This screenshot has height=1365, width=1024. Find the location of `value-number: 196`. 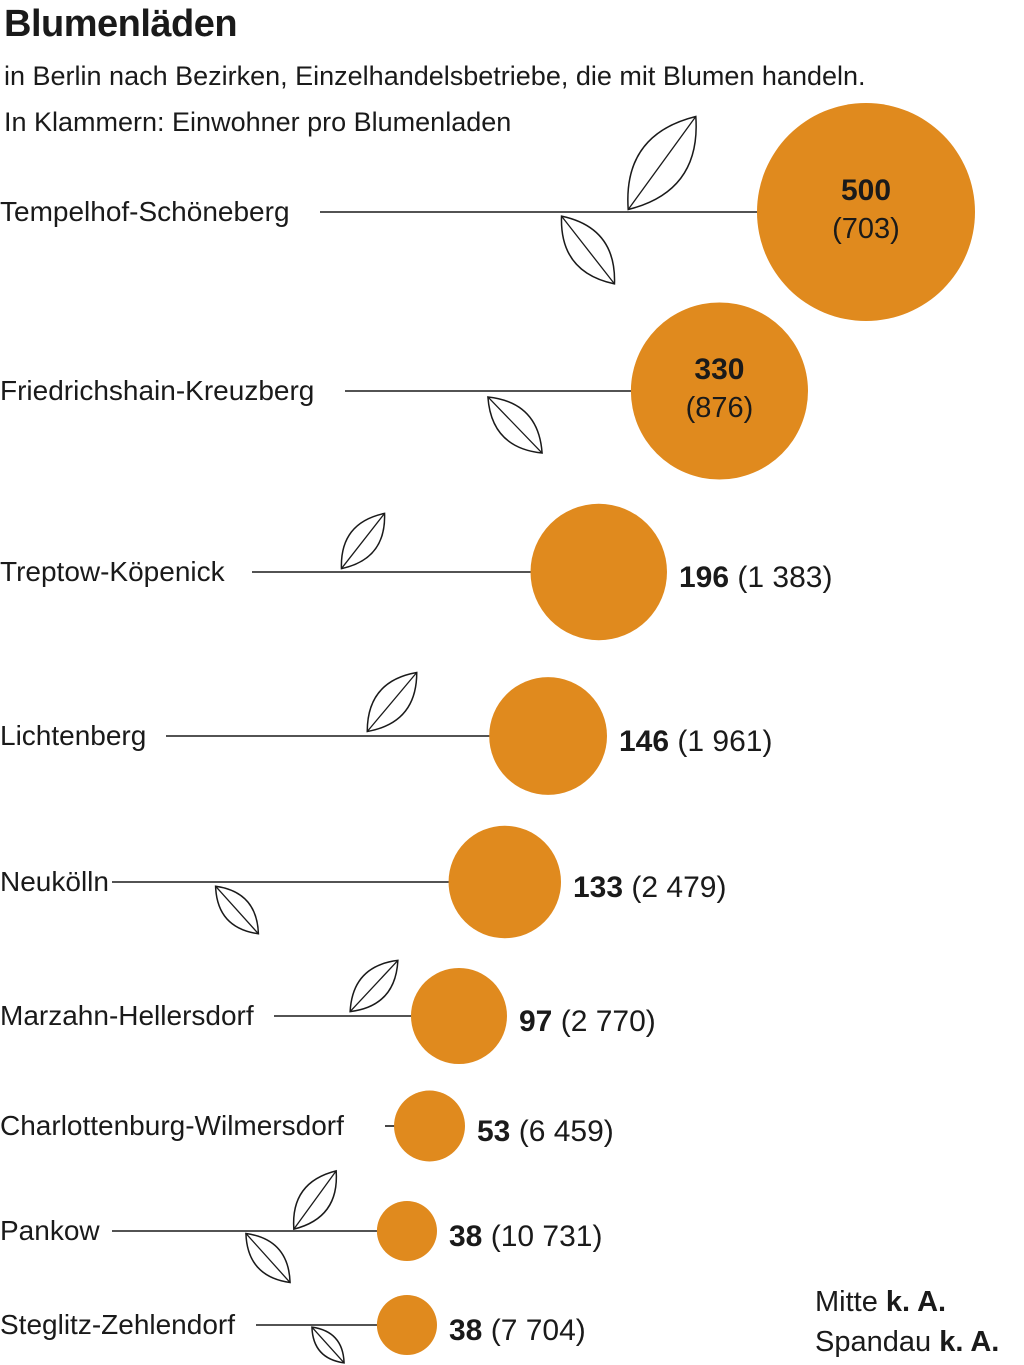

value-number: 196 is located at coordinates (704, 577).